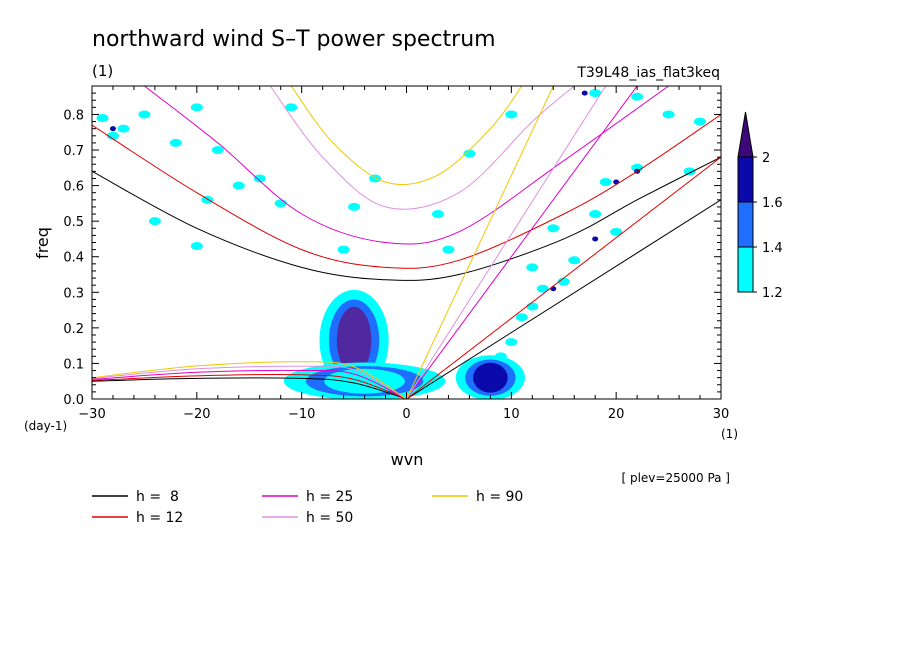 The image size is (904, 654). Describe the element at coordinates (73, 115) in the screenshot. I see `y-tick-label: 0.8` at that location.